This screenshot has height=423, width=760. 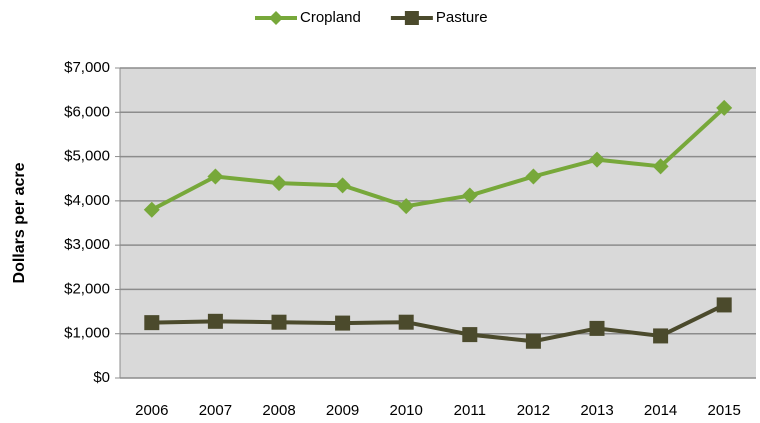 What do you see at coordinates (596, 410) in the screenshot?
I see `x-tick-label: 2013` at bounding box center [596, 410].